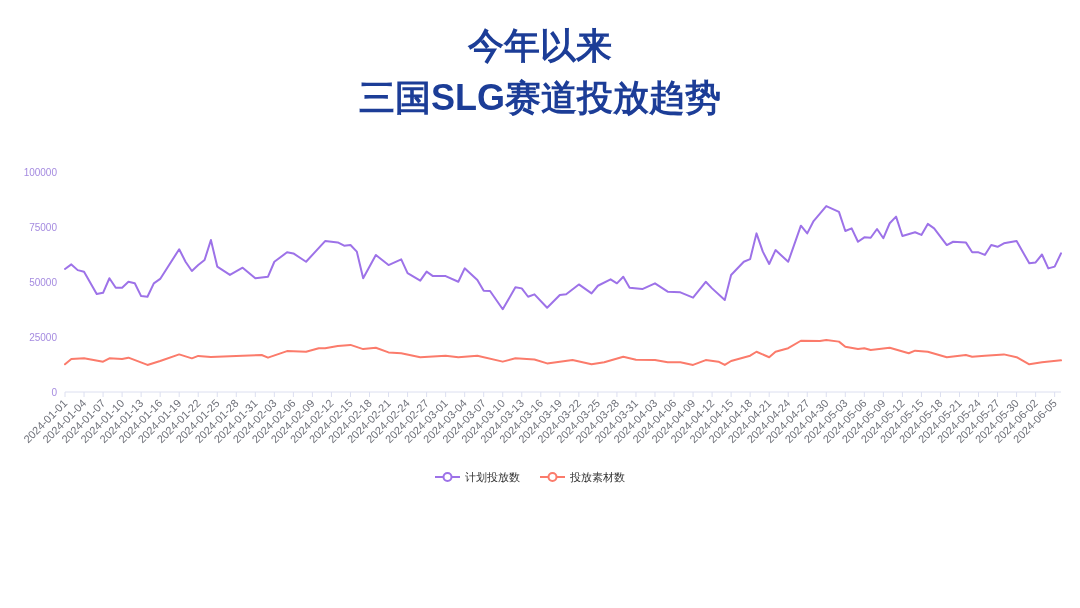 This screenshot has height=608, width=1080. I want to click on y-tick-label: 25000, so click(43, 337).